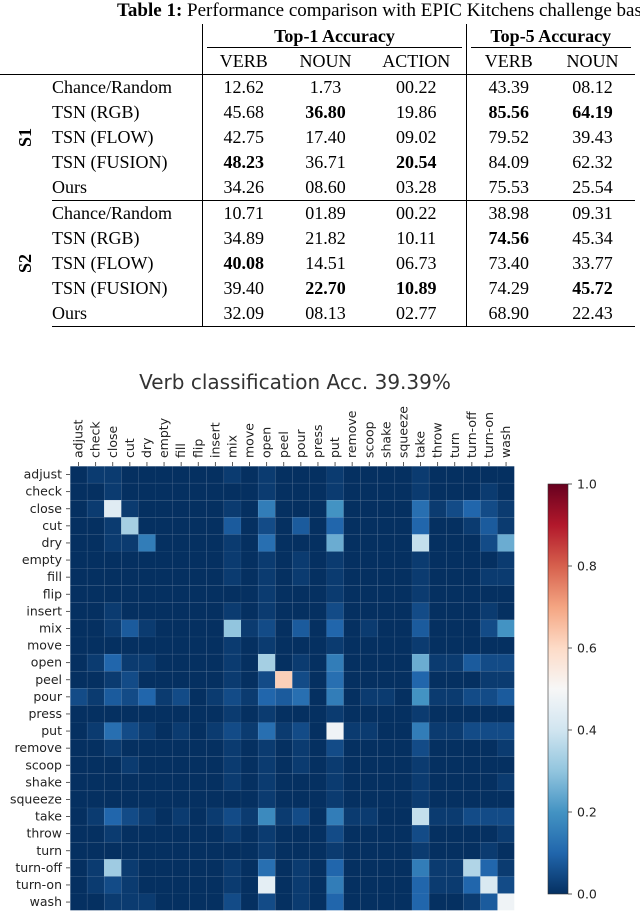  What do you see at coordinates (416, 238) in the screenshot?
I see `table-cell: 10.11` at bounding box center [416, 238].